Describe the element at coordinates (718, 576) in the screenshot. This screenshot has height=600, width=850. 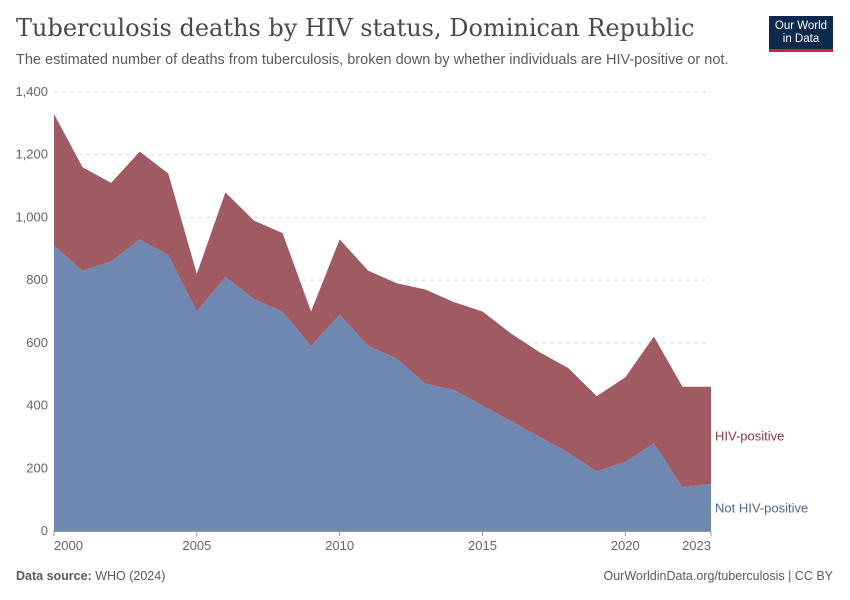
I see `source-link: OurWorldinData.org/tuberculosis | CC BY` at that location.